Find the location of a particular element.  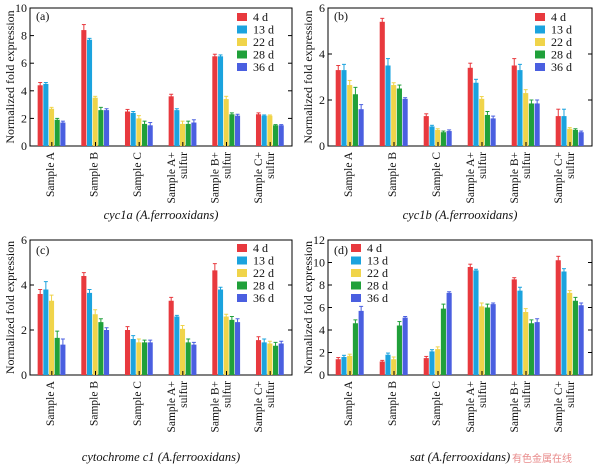

gene-name: cyc1b is located at coordinates (419, 215).